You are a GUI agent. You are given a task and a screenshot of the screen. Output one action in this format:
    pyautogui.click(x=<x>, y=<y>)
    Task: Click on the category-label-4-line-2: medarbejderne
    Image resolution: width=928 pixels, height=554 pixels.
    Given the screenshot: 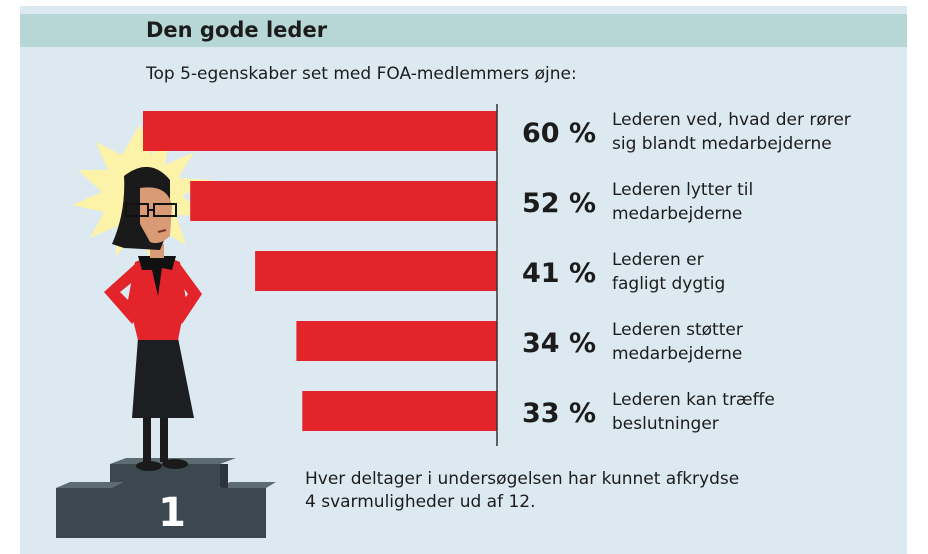 What is the action you would take?
    pyautogui.click(x=677, y=354)
    